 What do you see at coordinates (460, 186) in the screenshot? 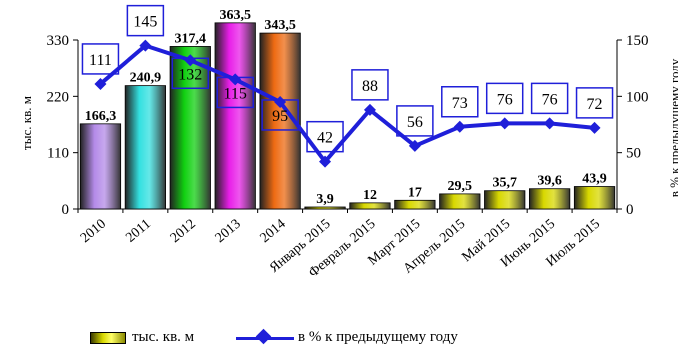
I see `bar-data-label: 29,5` at bounding box center [460, 186].